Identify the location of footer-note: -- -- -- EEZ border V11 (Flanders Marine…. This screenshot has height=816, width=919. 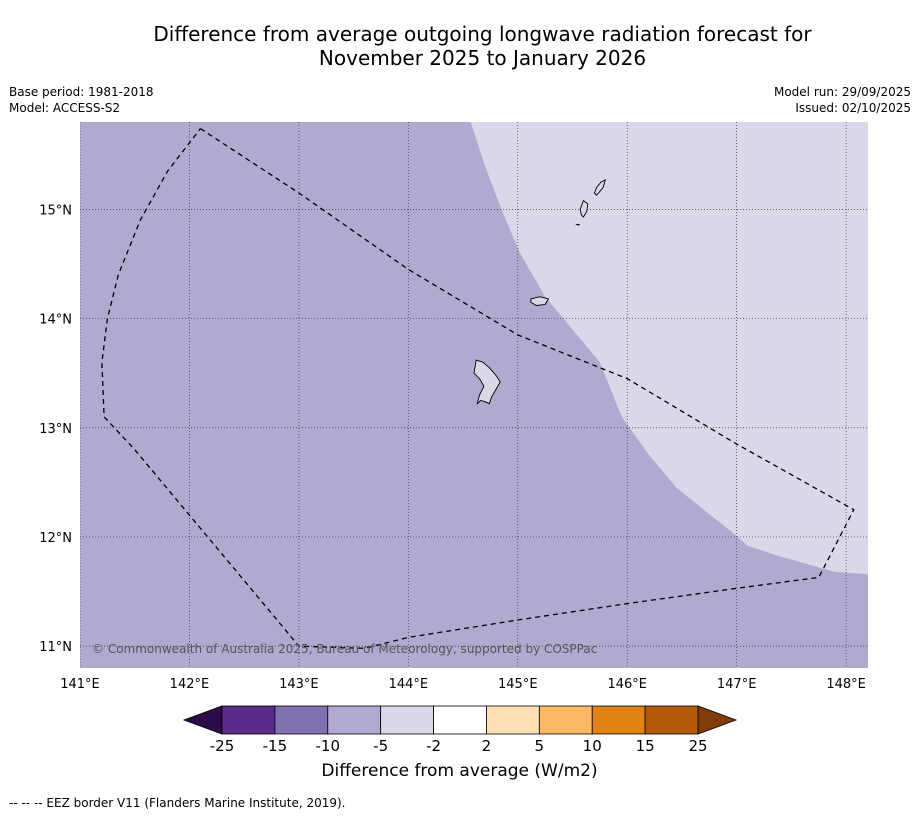
(177, 803).